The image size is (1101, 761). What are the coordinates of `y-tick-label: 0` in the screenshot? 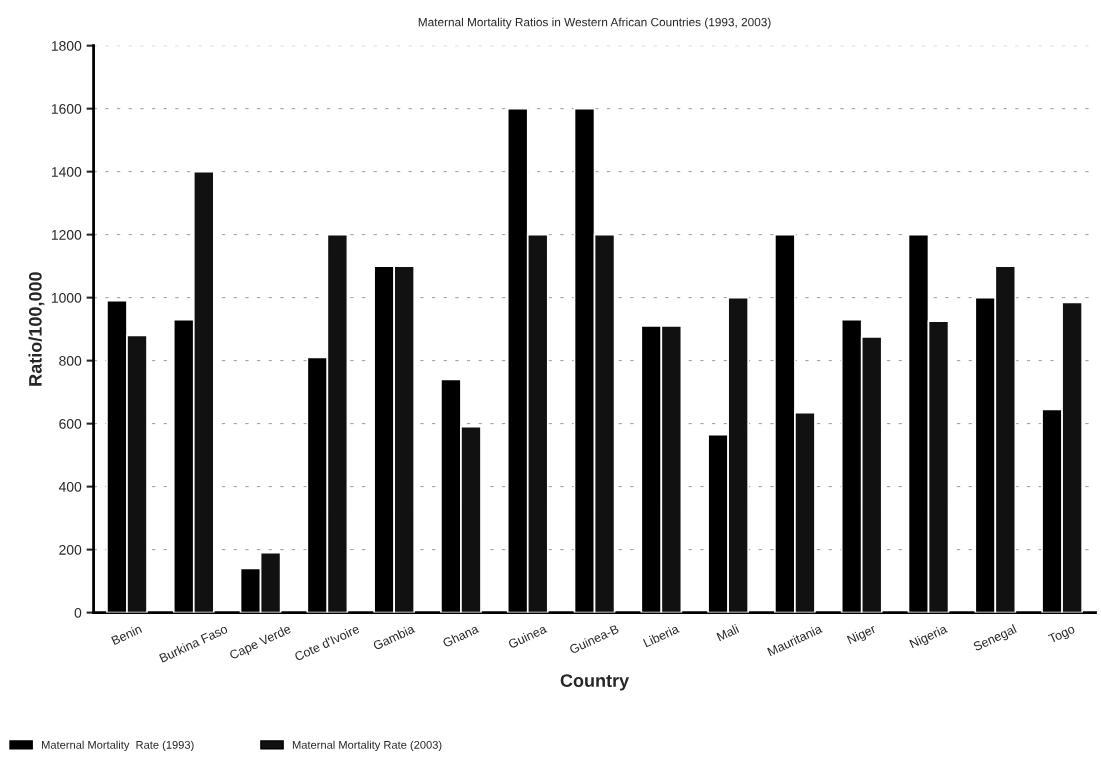 It's located at (78, 612).